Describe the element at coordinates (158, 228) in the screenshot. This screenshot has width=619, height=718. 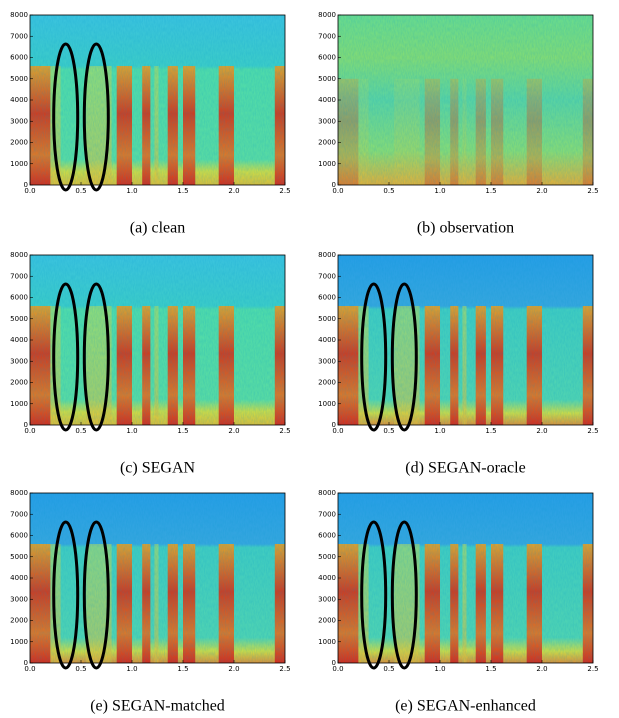
I see `caption: (a) clean` at that location.